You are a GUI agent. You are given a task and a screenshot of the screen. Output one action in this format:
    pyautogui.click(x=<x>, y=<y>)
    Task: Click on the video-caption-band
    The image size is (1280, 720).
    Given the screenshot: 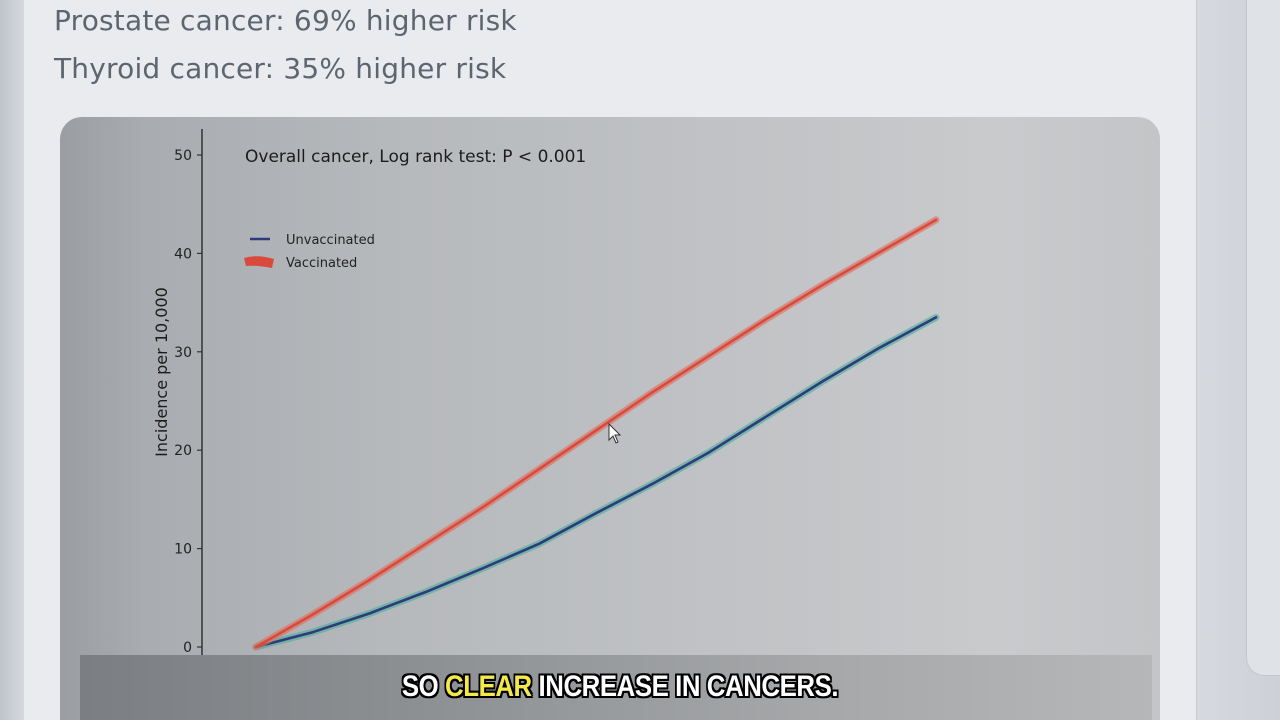 What is the action you would take?
    pyautogui.click(x=616, y=687)
    